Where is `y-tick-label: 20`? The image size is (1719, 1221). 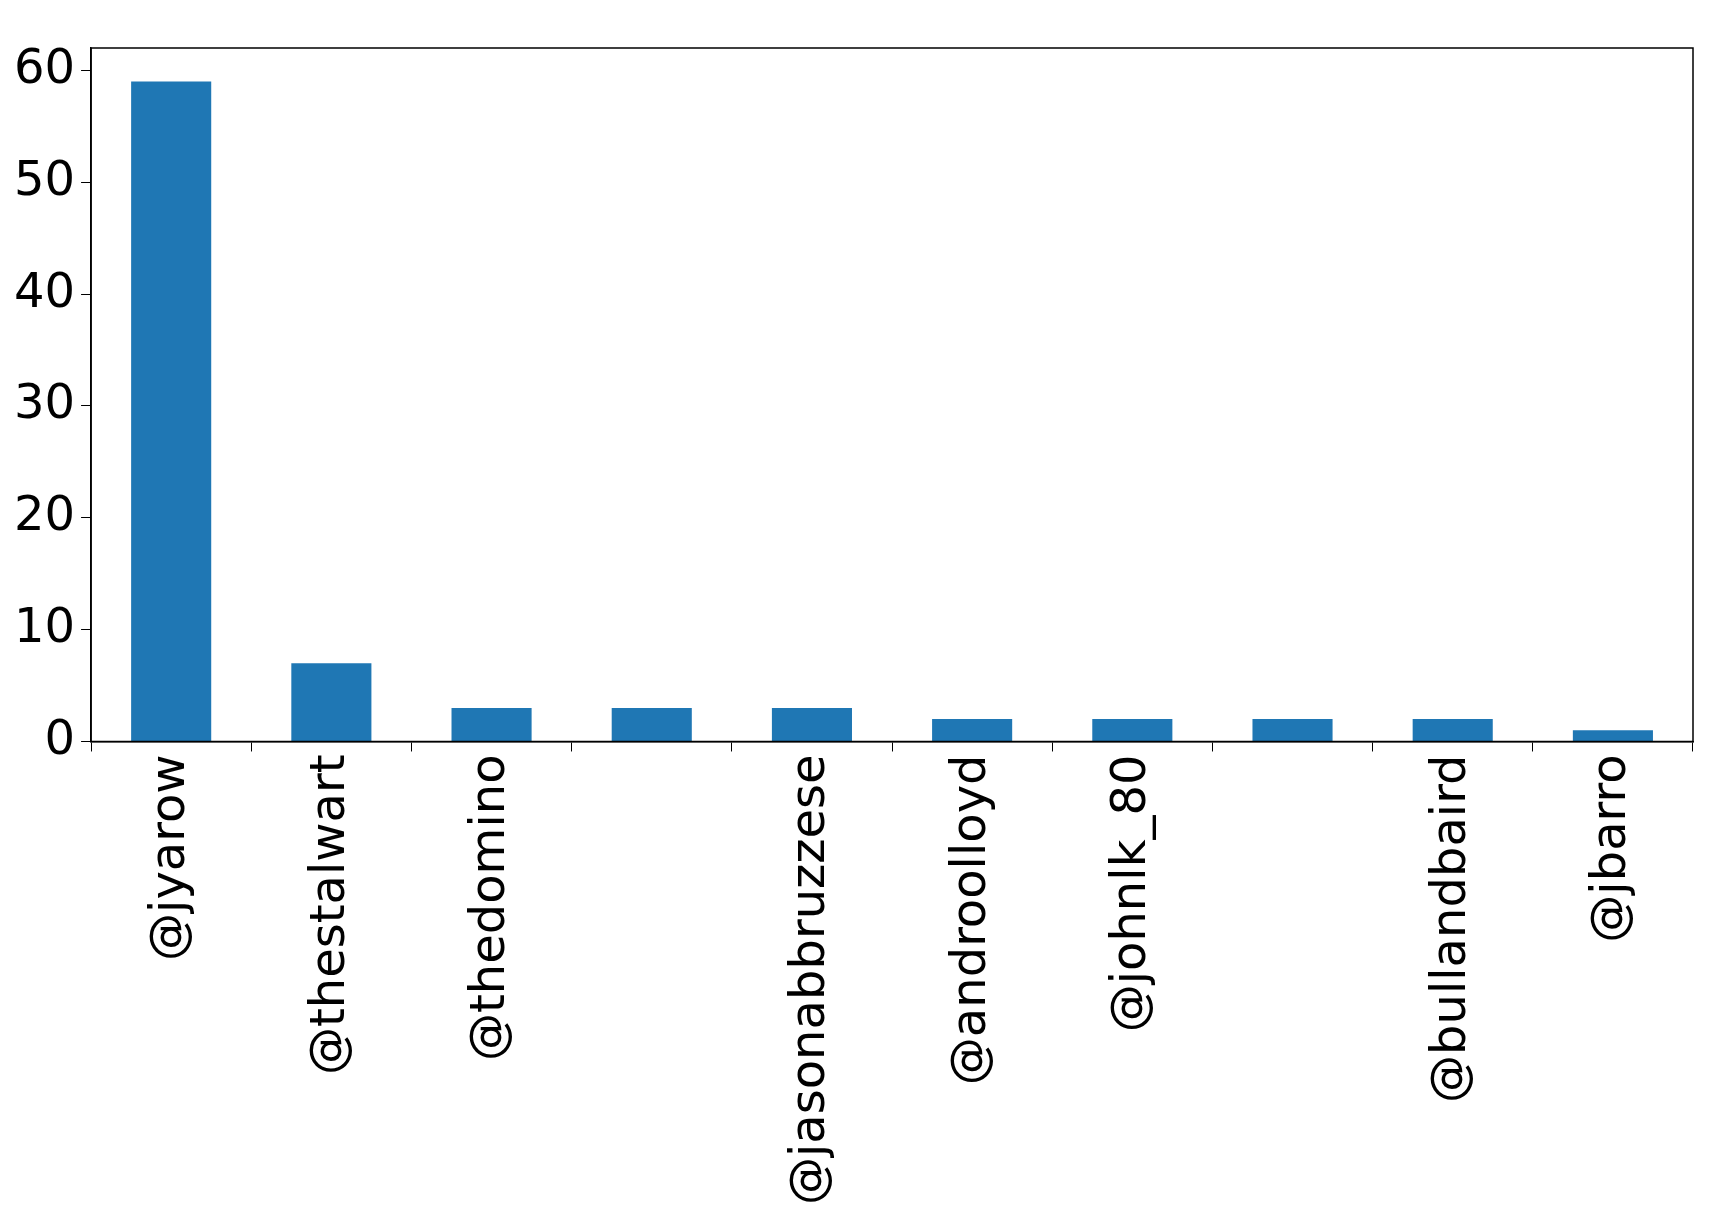
y-tick-label: 20 is located at coordinates (45, 513).